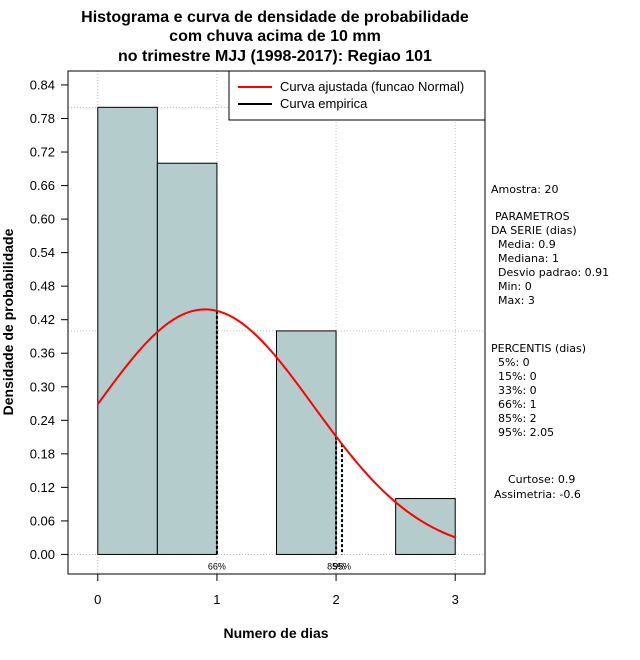 The height and width of the screenshot is (660, 640). Describe the element at coordinates (42, 185) in the screenshot. I see `y-tick-label-11: 0.66` at that location.